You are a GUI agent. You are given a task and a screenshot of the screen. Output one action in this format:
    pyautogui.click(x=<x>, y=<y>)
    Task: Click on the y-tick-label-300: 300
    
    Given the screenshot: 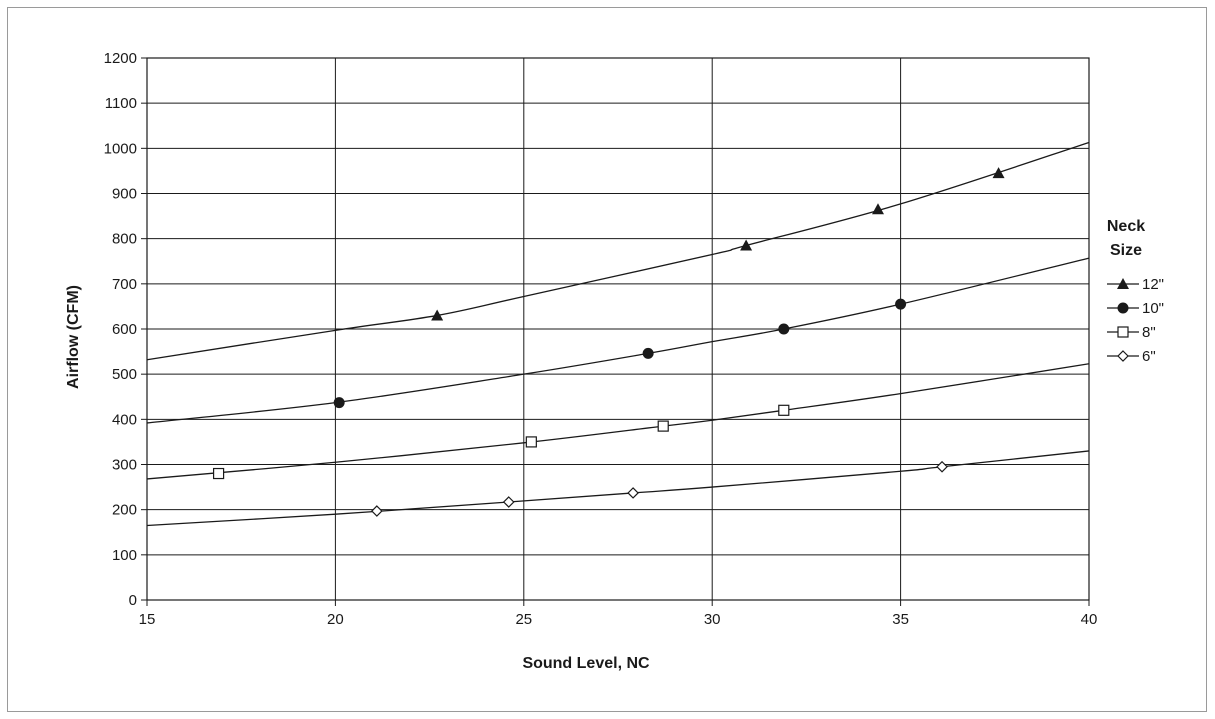 What is the action you would take?
    pyautogui.click(x=124, y=465)
    